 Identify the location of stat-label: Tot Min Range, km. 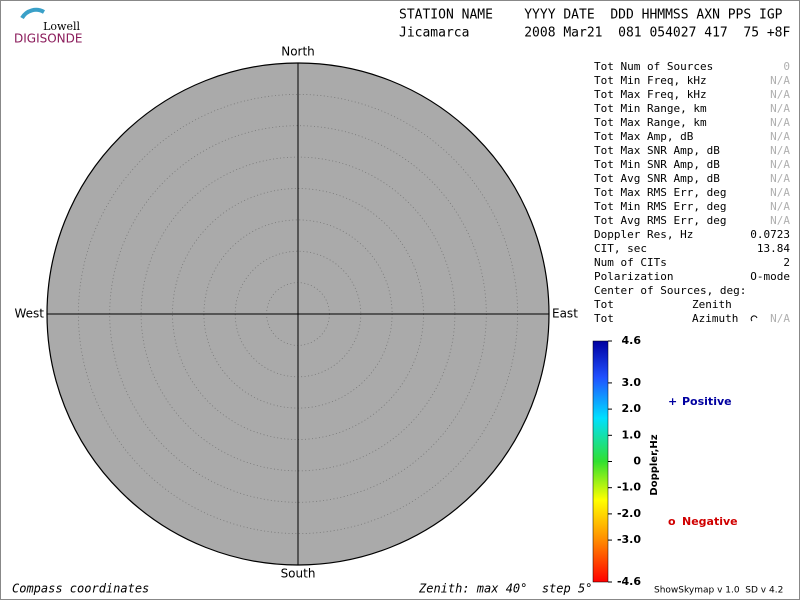
(650, 108).